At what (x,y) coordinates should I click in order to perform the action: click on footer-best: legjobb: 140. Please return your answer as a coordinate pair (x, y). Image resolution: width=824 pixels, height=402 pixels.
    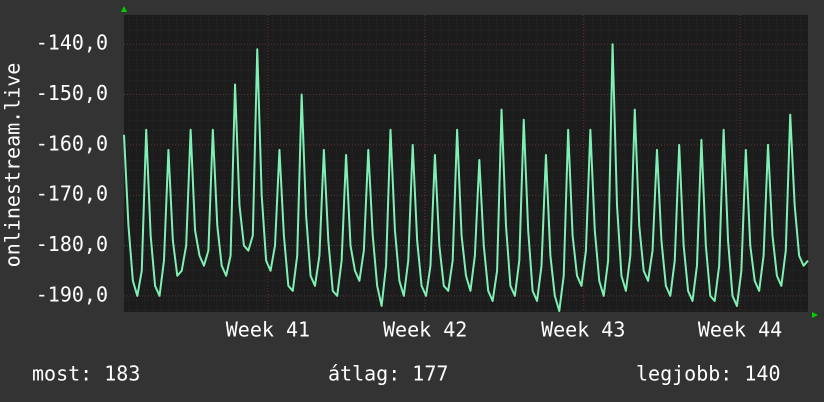
    Looking at the image, I should click on (708, 374).